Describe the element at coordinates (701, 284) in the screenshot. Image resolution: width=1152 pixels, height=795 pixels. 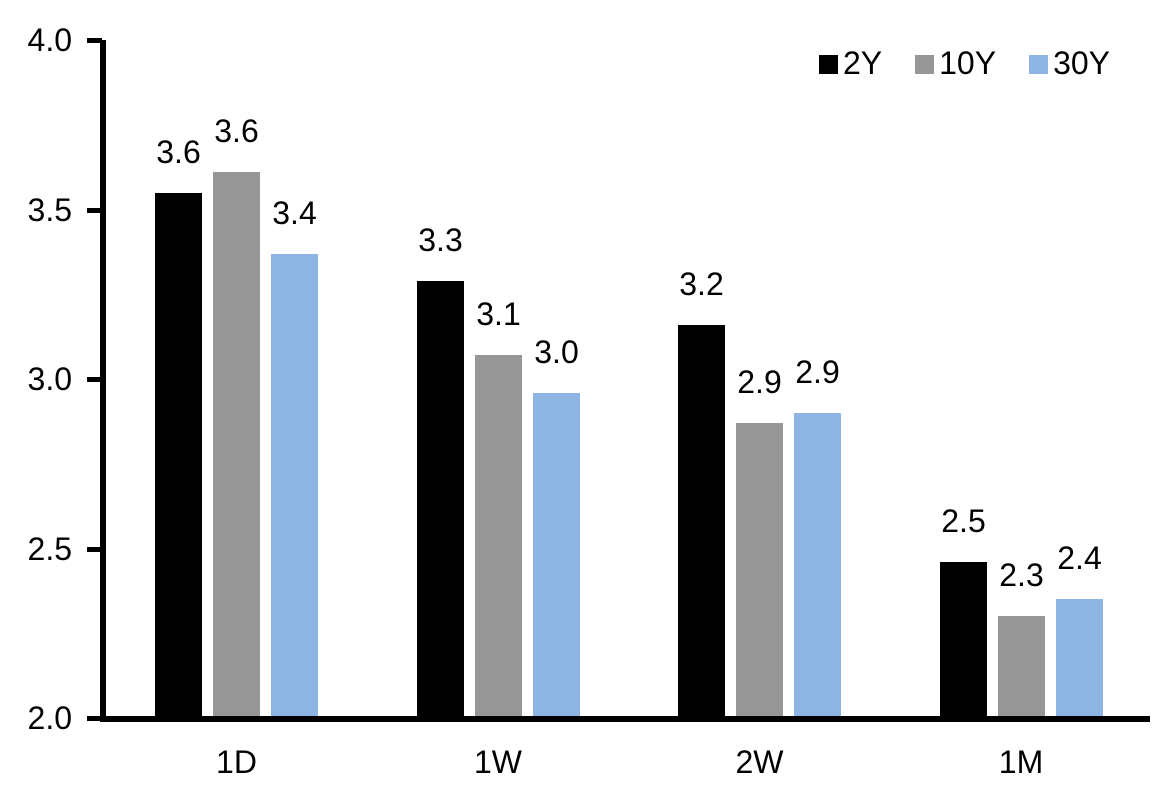
I see `bar-value-label-2Y-2W: 3.2` at that location.